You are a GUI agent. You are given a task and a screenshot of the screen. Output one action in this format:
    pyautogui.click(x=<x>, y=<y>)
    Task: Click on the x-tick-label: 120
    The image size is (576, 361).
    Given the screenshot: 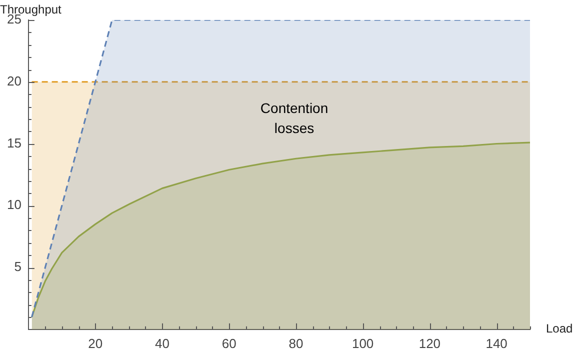 What is the action you would take?
    pyautogui.click(x=429, y=343)
    